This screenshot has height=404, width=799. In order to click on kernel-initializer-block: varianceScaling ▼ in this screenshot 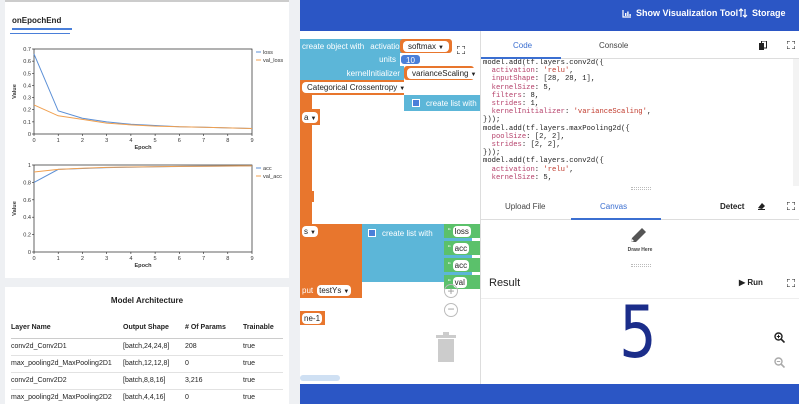, I will do `click(442, 73)`.